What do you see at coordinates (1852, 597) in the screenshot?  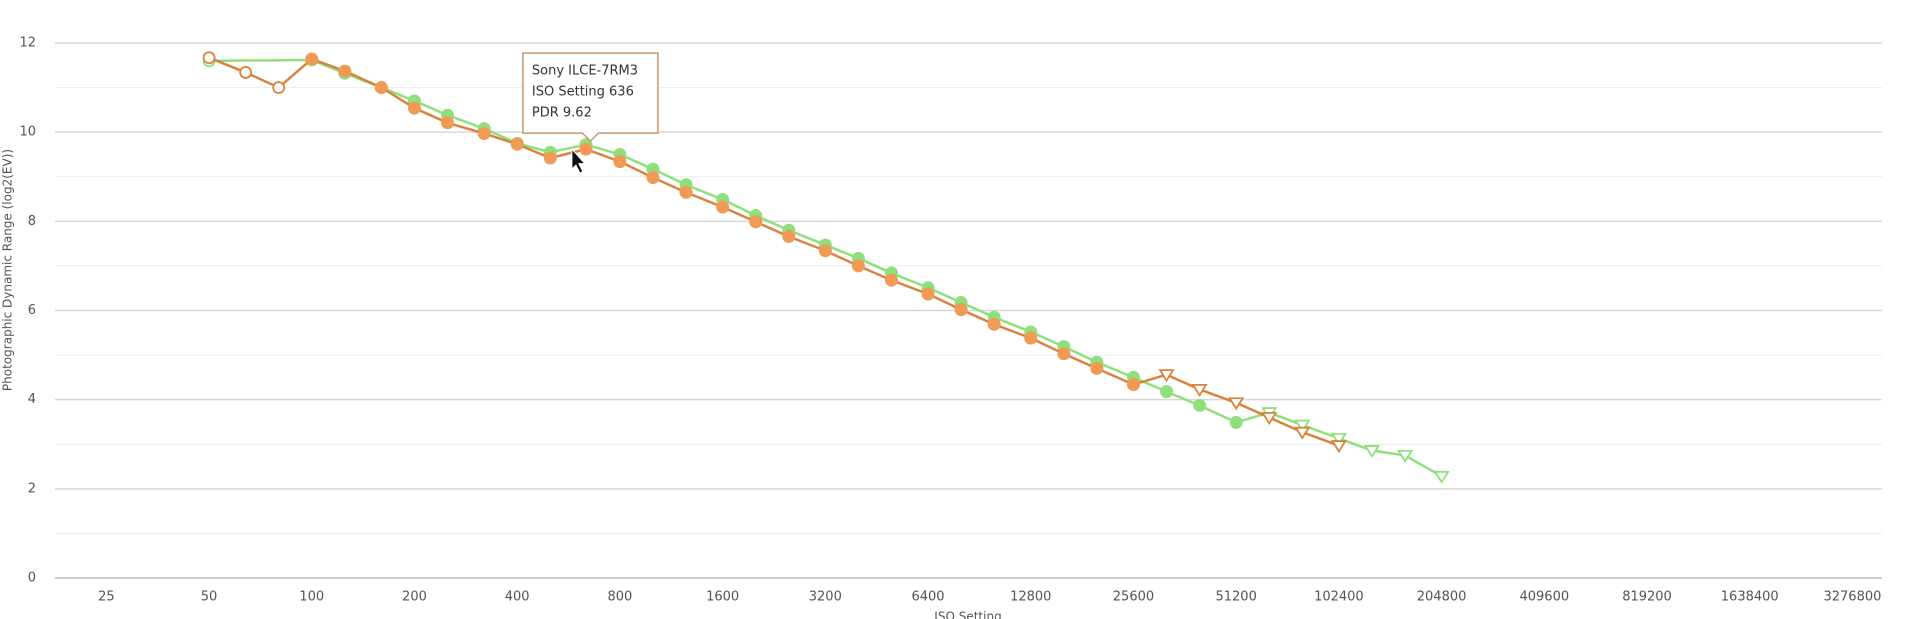 I see `x-tick-label: 3276800` at bounding box center [1852, 597].